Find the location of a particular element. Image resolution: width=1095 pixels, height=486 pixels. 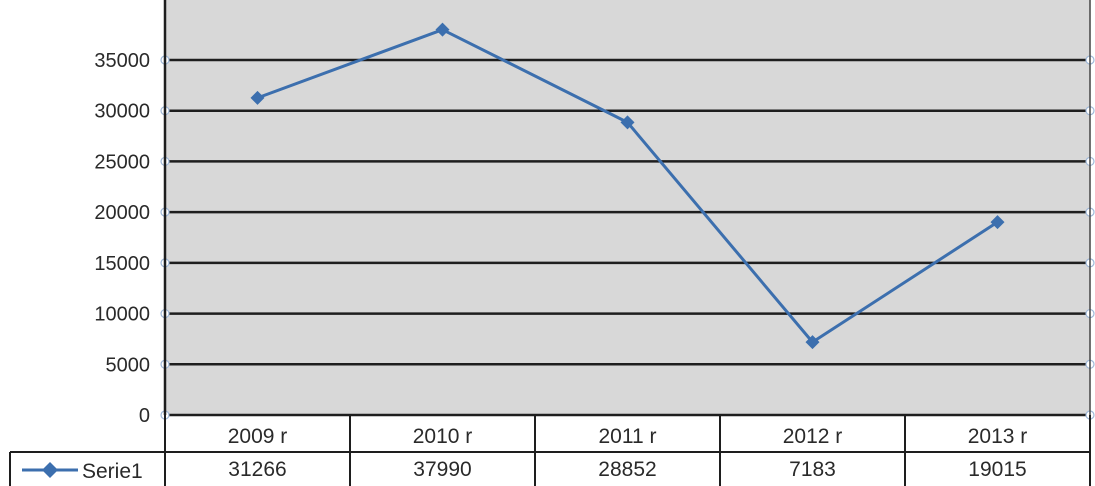

x-category-label: 2009 r is located at coordinates (258, 436).